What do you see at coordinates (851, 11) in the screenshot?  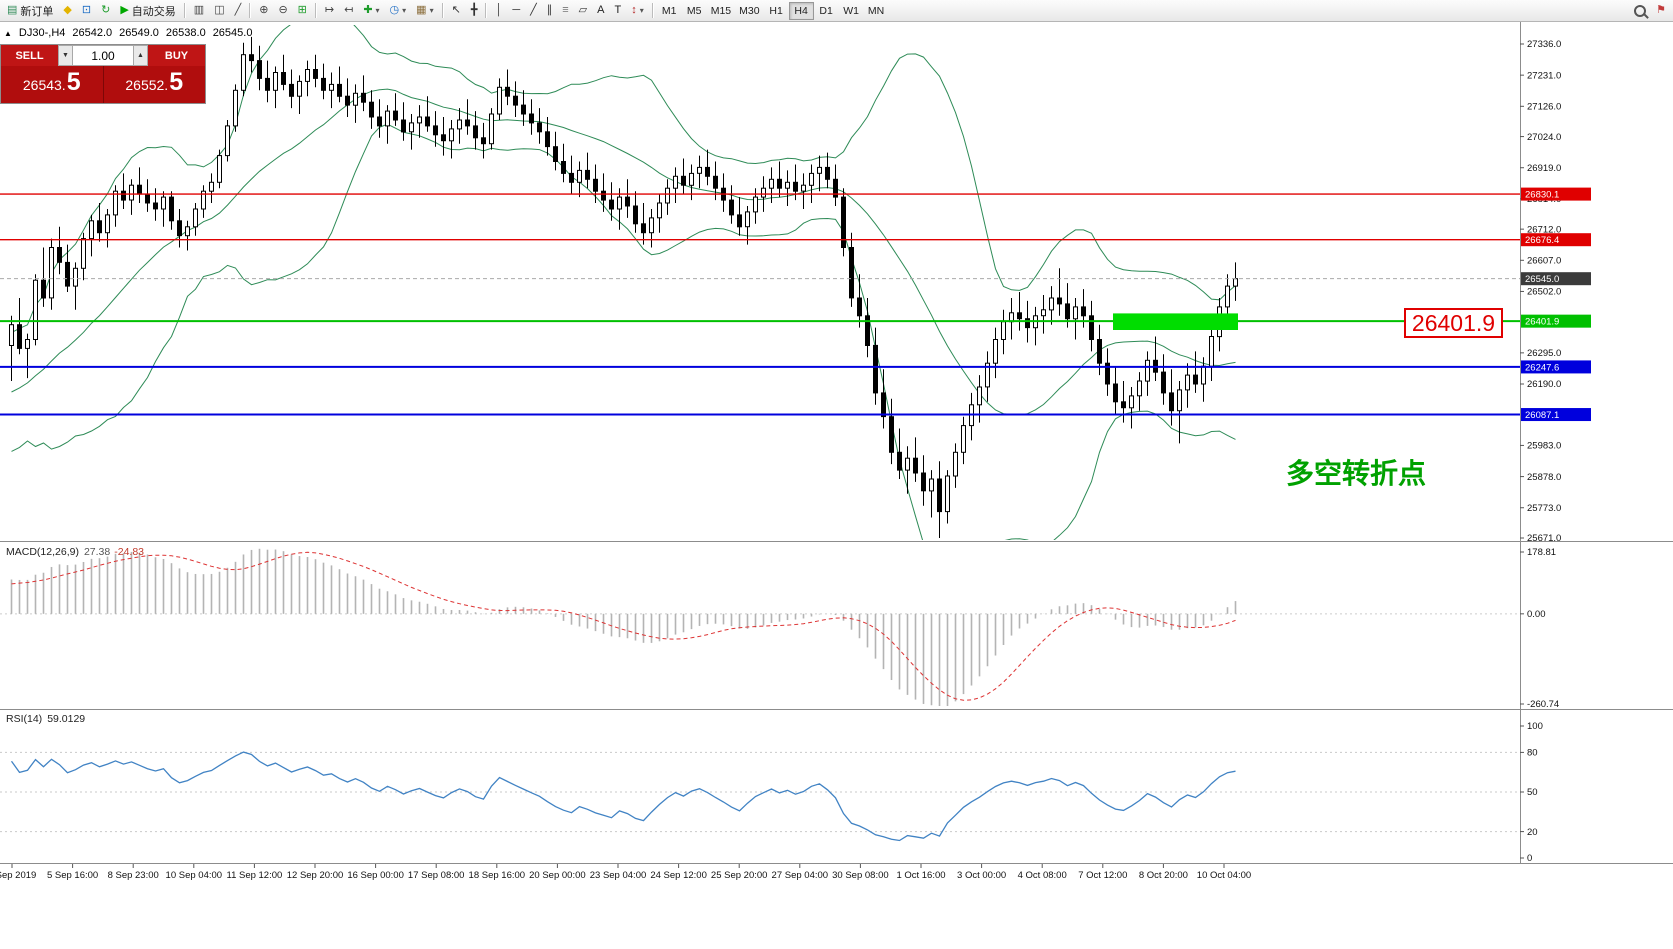 I see `timeframe-w1-button: W1` at bounding box center [851, 11].